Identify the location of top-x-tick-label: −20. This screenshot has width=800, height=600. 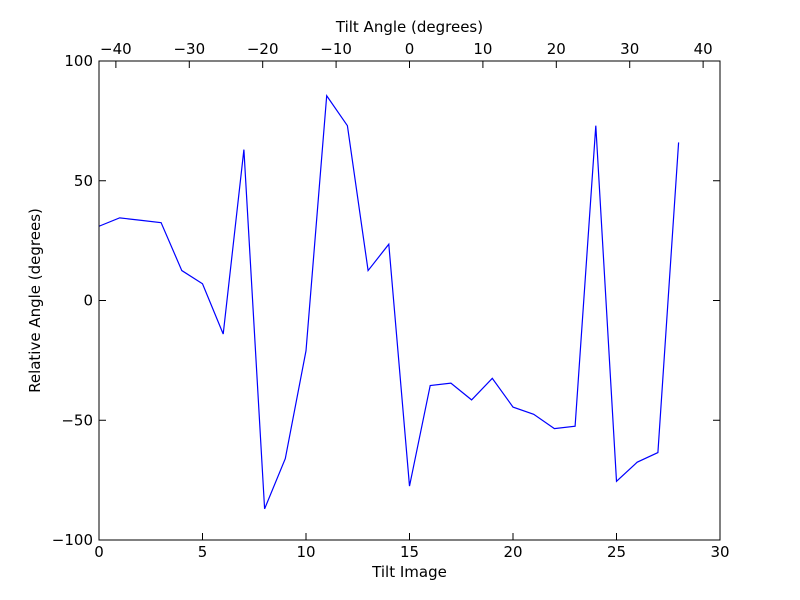
(263, 49).